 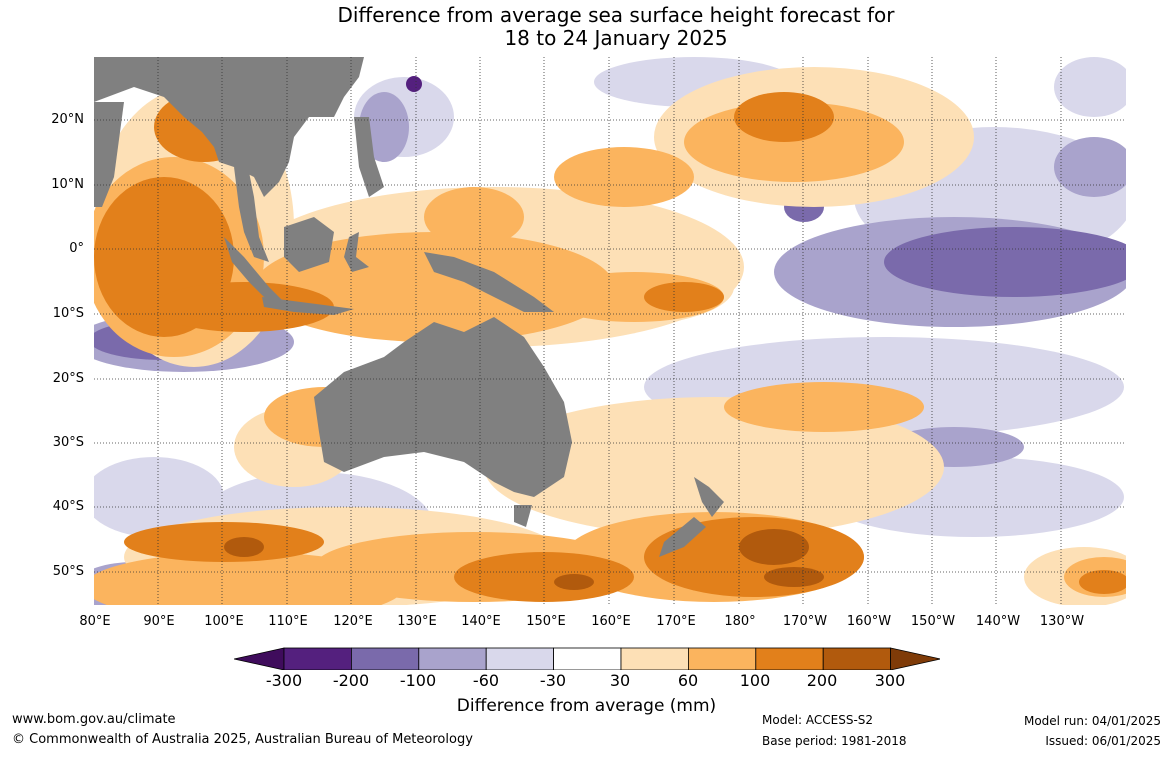 What do you see at coordinates (68, 442) in the screenshot?
I see `lat-label-30s: 30°S` at bounding box center [68, 442].